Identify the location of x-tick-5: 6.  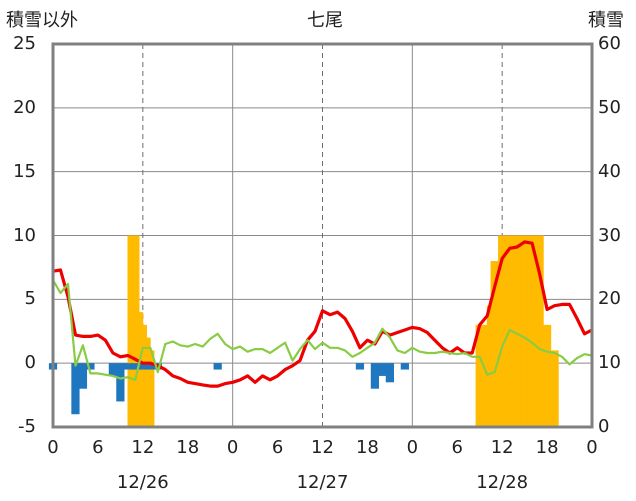
(277, 447).